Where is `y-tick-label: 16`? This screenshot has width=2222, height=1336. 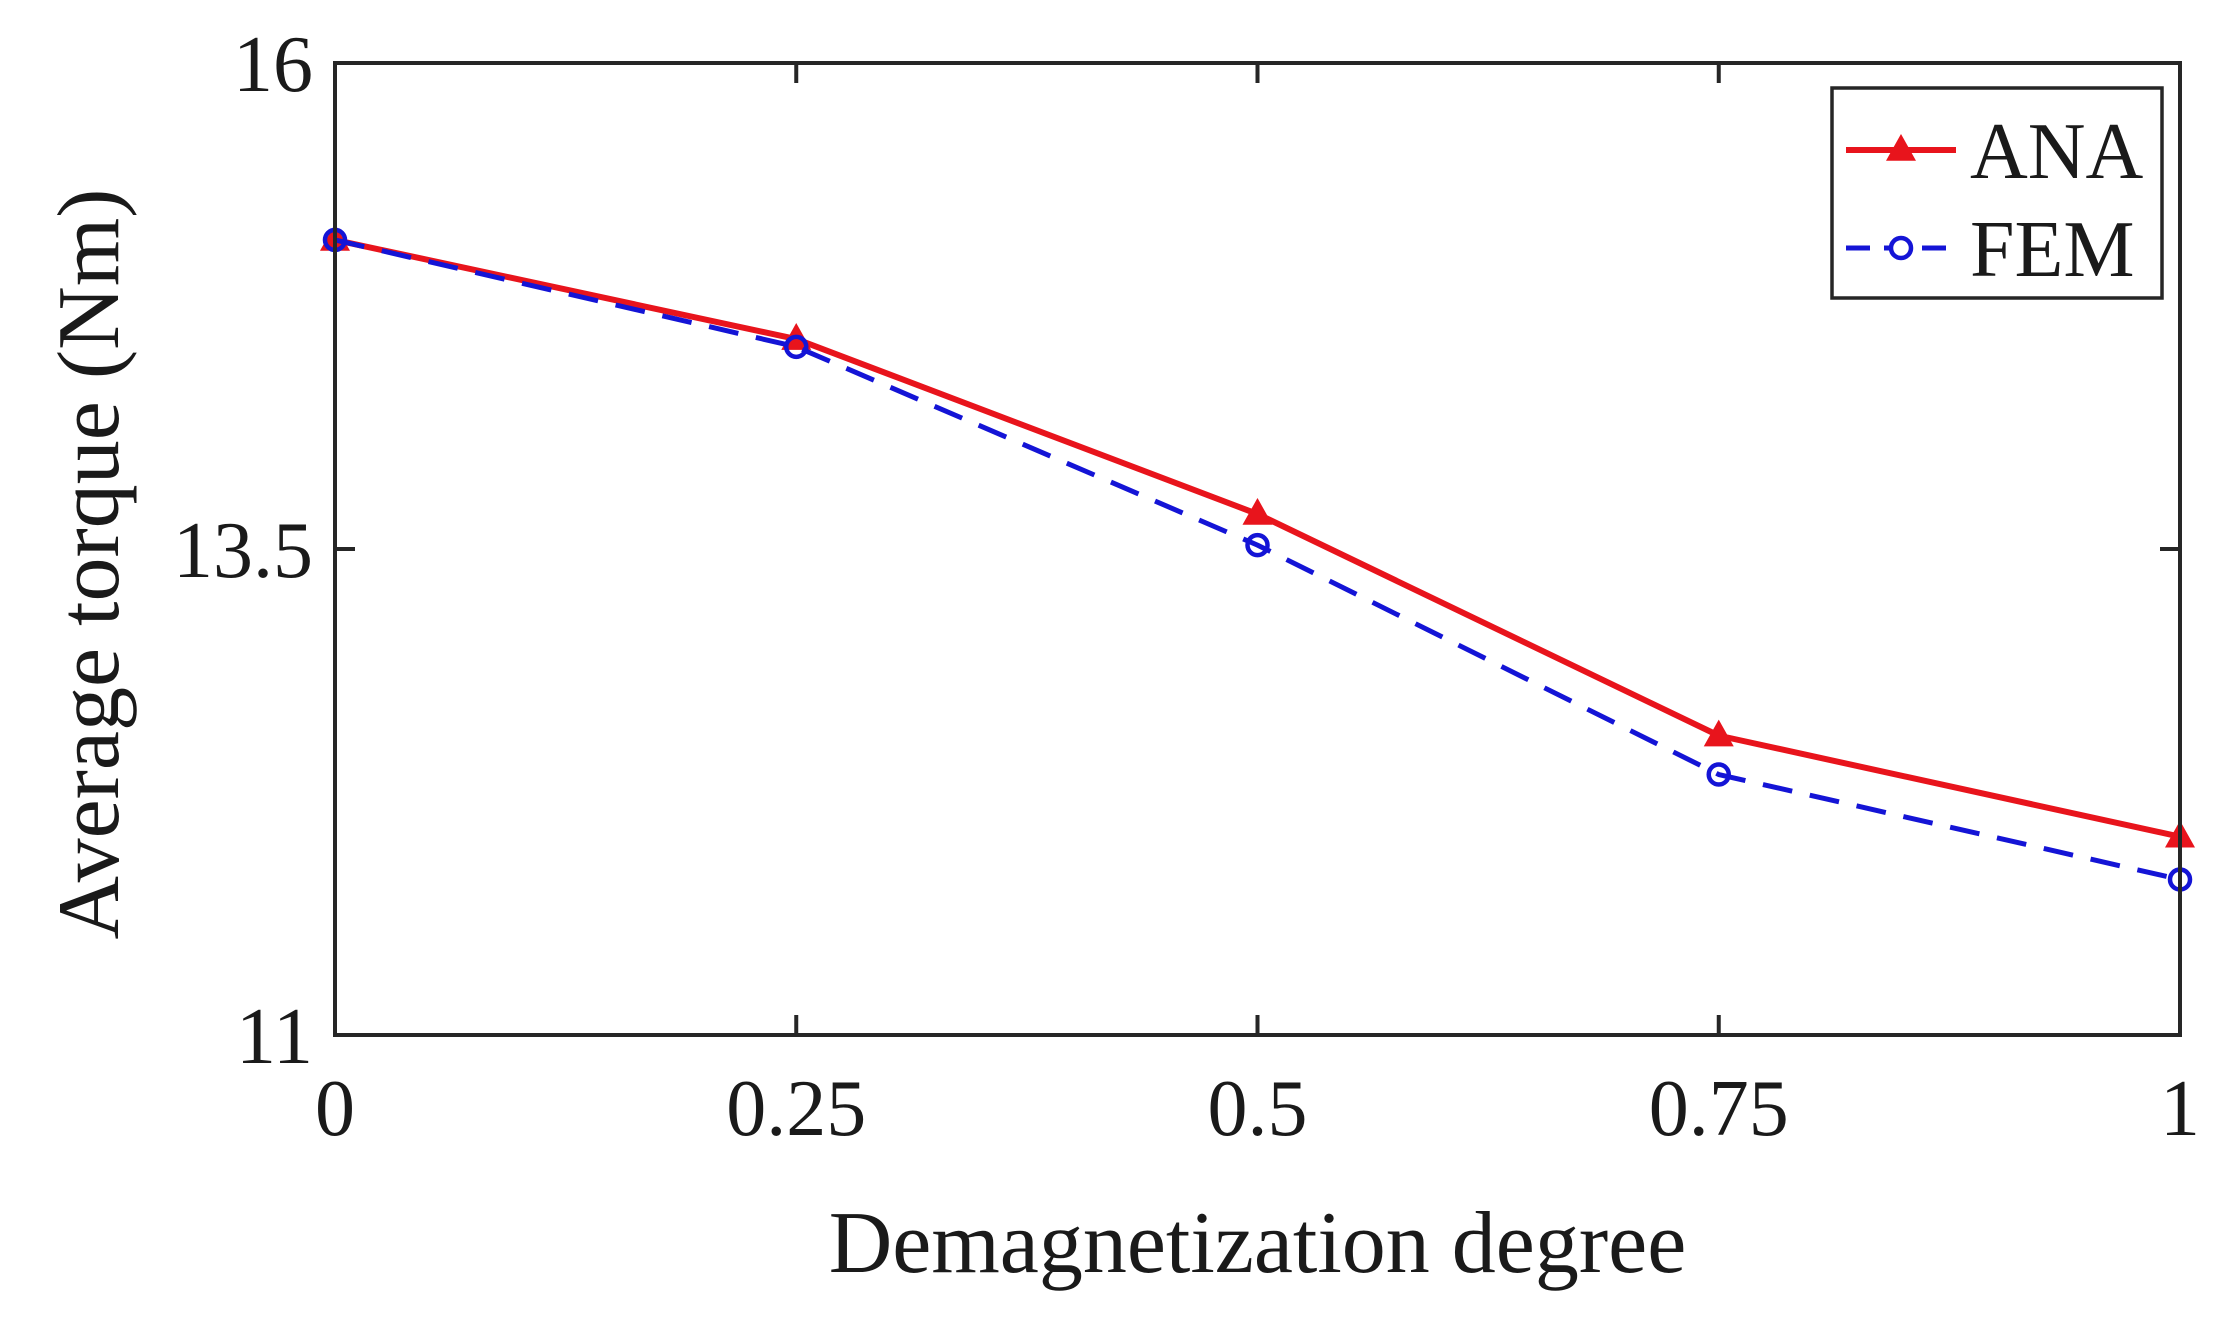
y-tick-label: 16 is located at coordinates (273, 65).